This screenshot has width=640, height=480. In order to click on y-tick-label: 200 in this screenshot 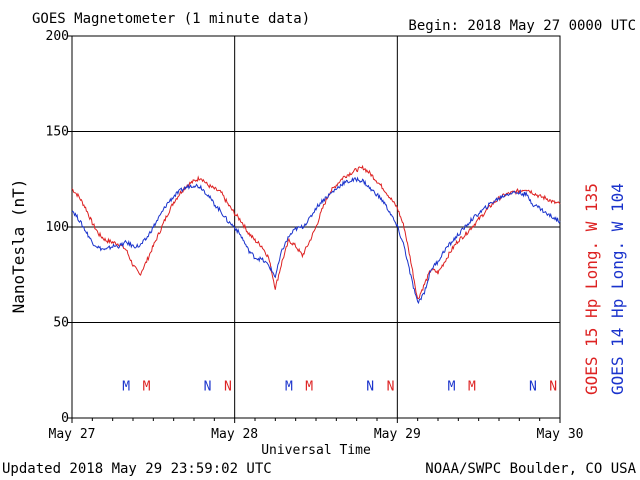, I will do `click(57, 36)`.